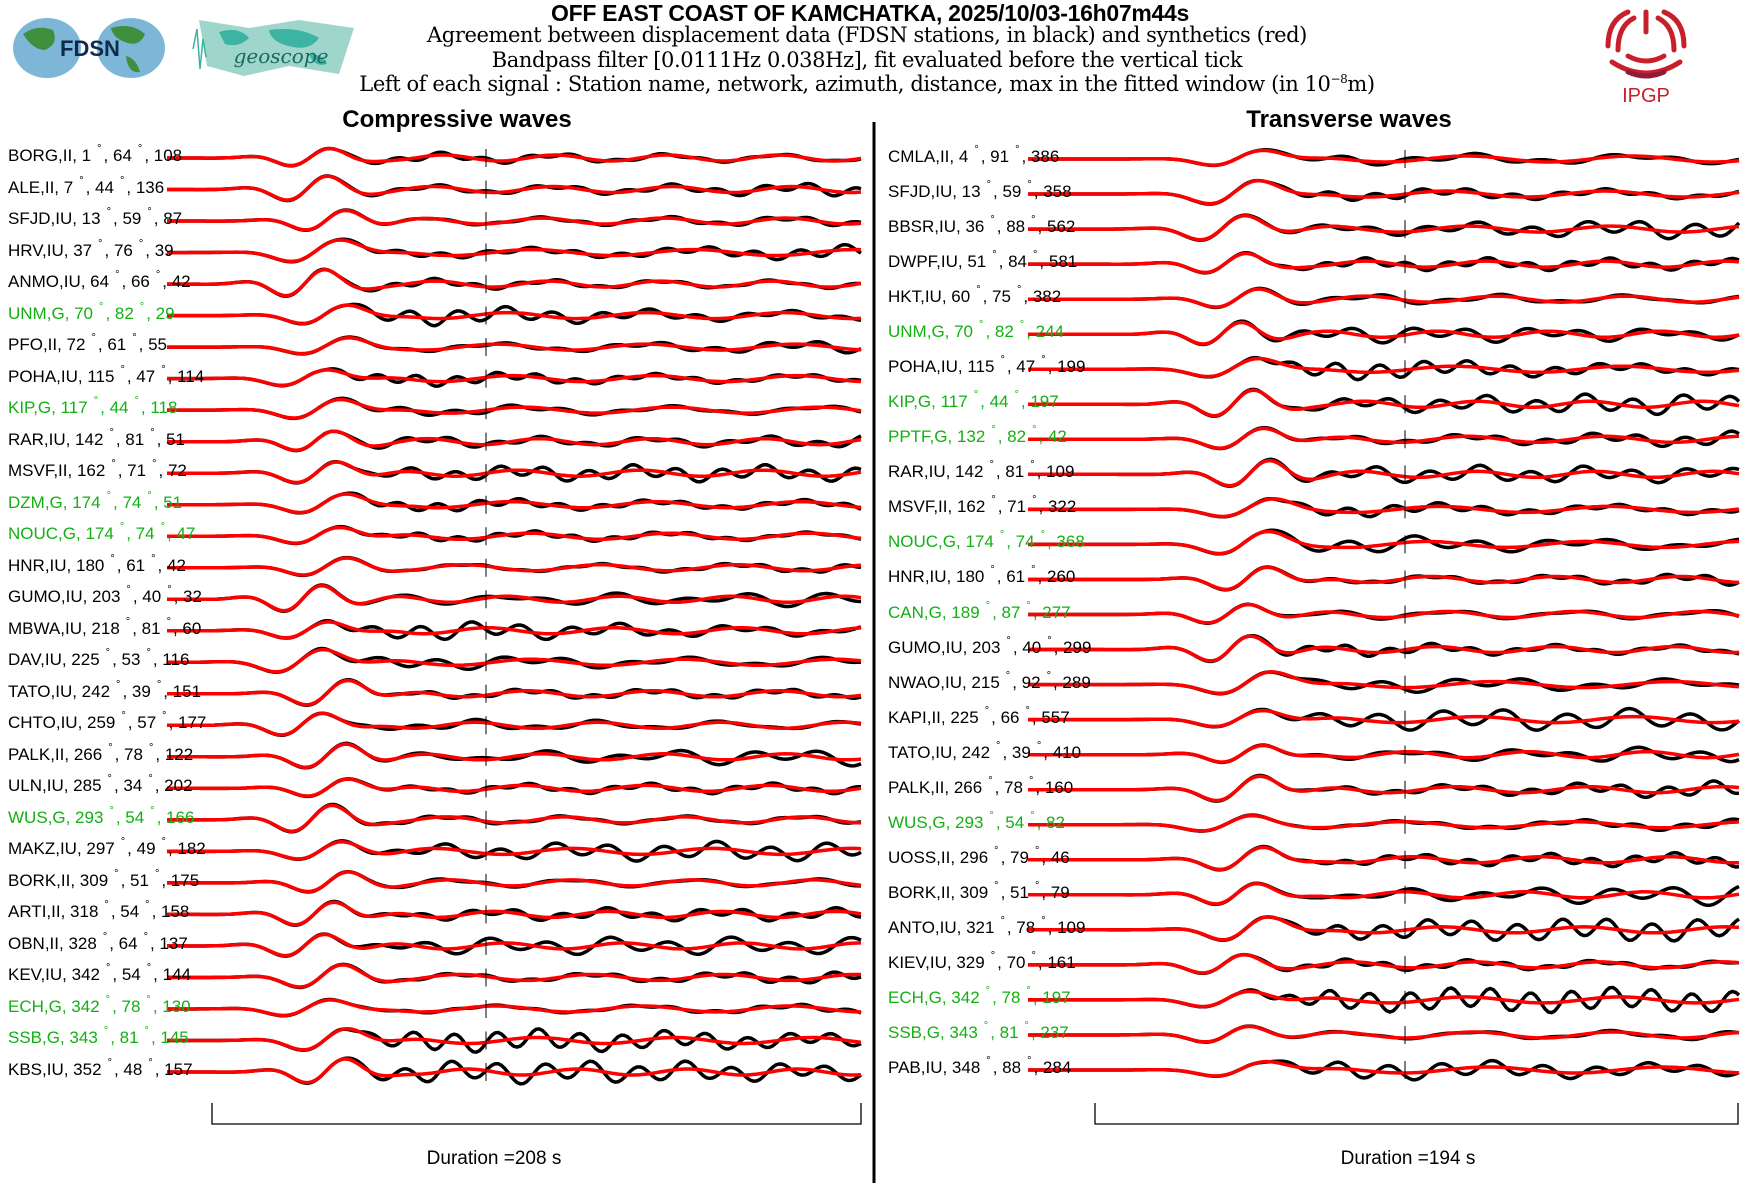  What do you see at coordinates (168, 502) in the screenshot?
I see `station-max: , 51` at bounding box center [168, 502].